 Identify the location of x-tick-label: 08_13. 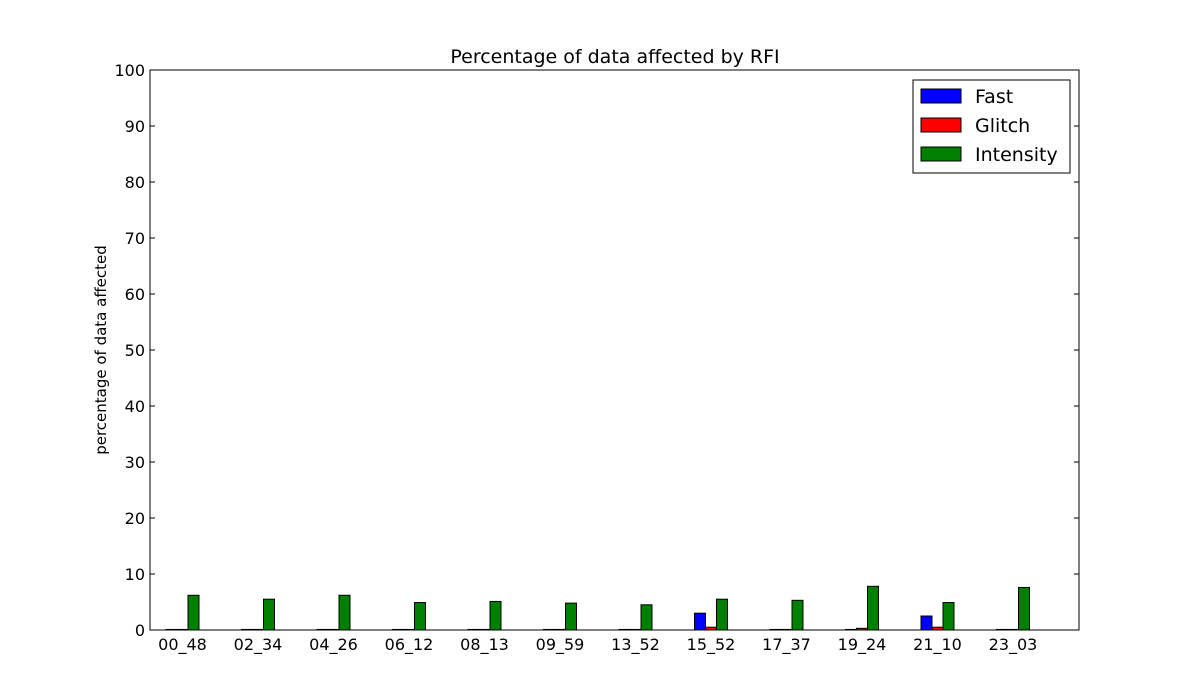
(484, 645).